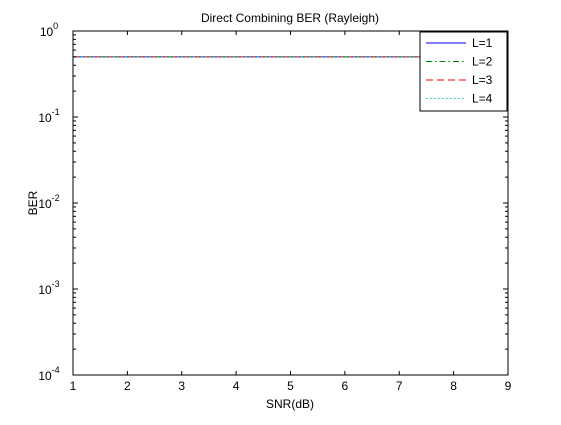  Describe the element at coordinates (290, 386) in the screenshot. I see `x-tick-label: 5` at that location.